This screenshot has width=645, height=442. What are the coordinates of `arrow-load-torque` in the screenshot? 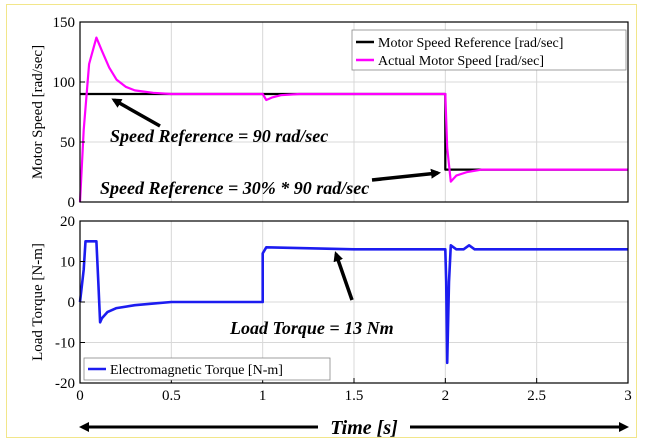 It's located at (343, 276).